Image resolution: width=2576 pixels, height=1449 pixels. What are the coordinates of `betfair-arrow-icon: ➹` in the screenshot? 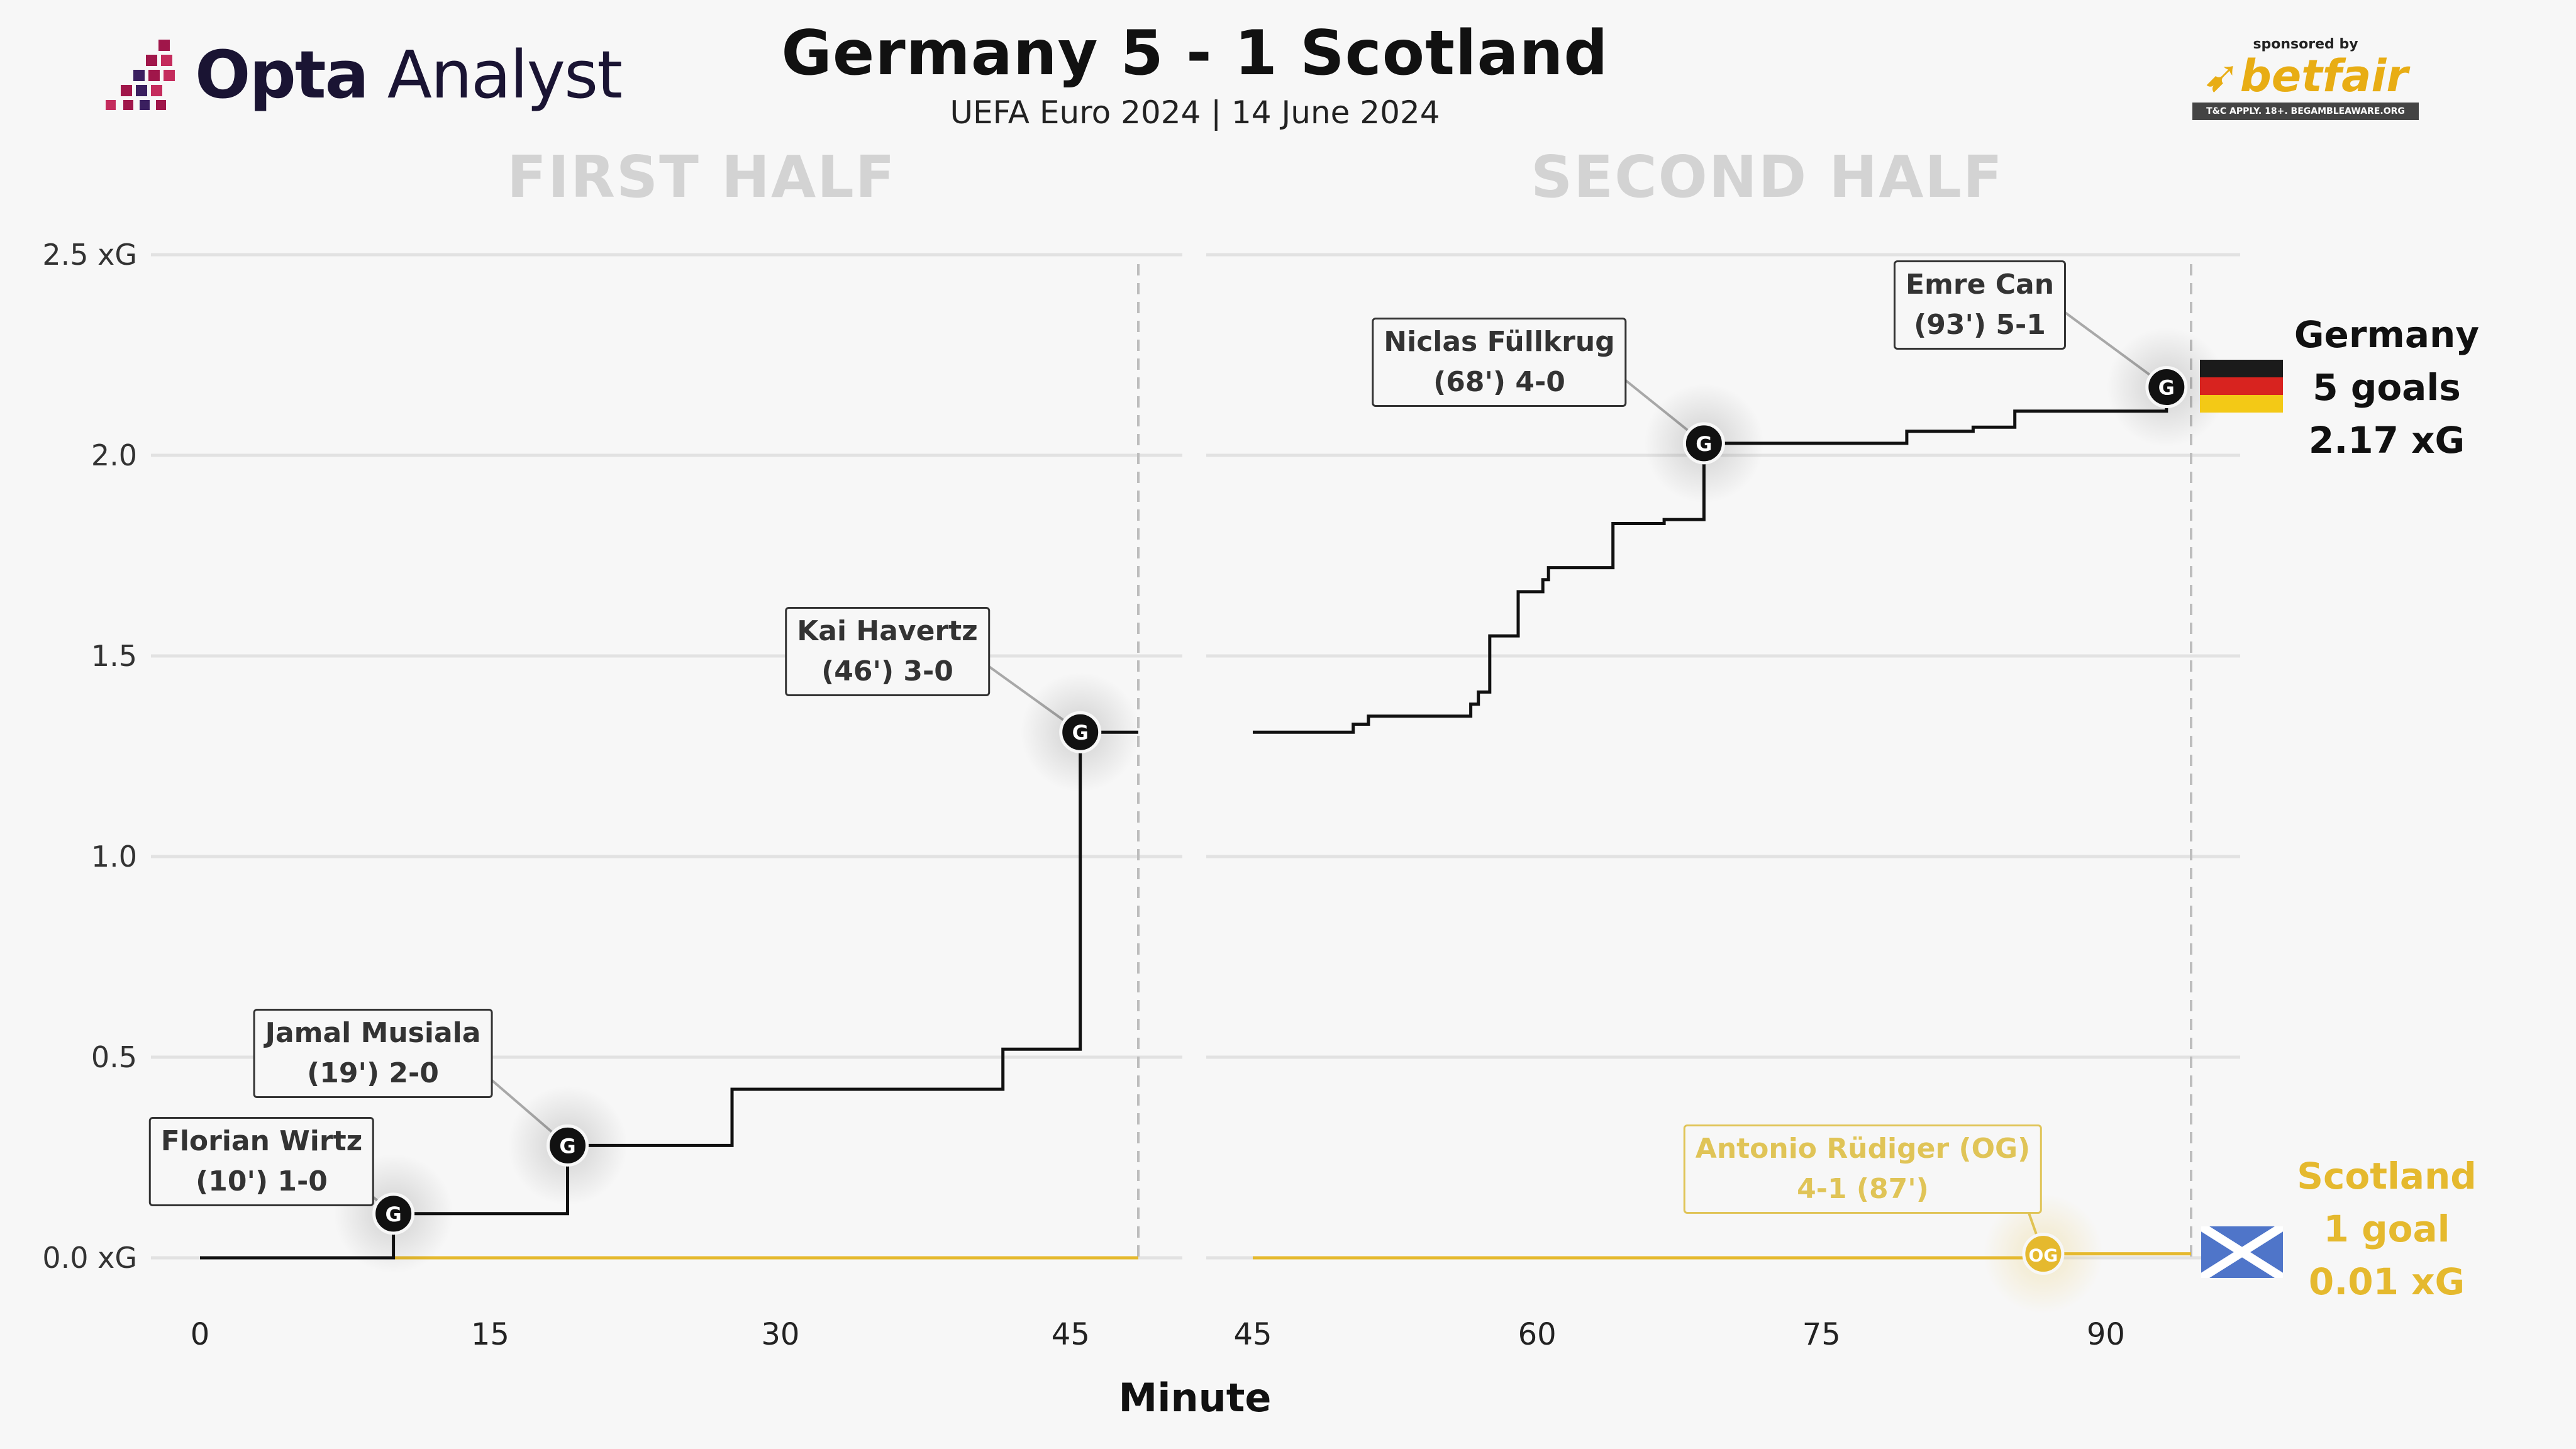 It's located at (2221, 76).